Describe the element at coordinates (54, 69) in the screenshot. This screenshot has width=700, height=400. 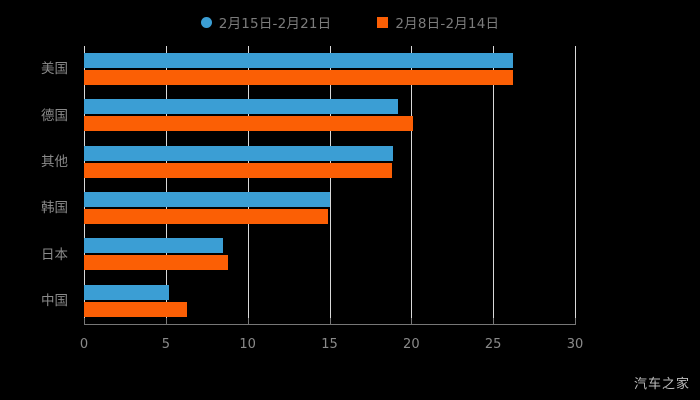
I see `y-axis-category-label: 美国` at that location.